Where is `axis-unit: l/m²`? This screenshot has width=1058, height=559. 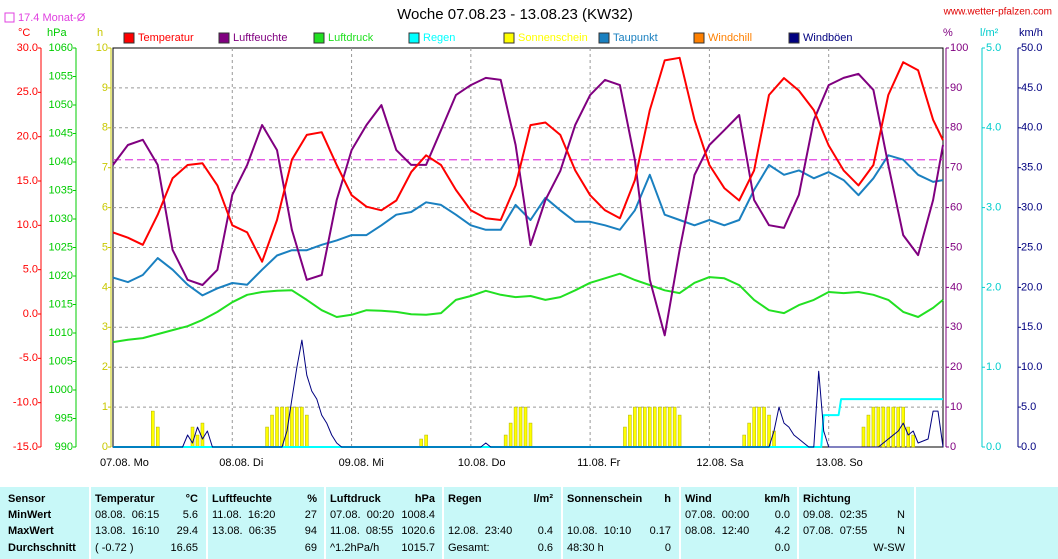
axis-unit: l/m² is located at coordinates (989, 33).